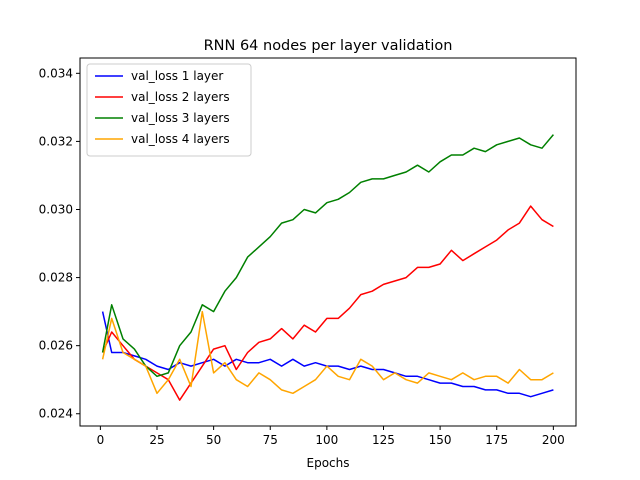 This screenshot has width=640, height=480. What do you see at coordinates (56, 346) in the screenshot?
I see `y-tick-label: 0.026` at bounding box center [56, 346].